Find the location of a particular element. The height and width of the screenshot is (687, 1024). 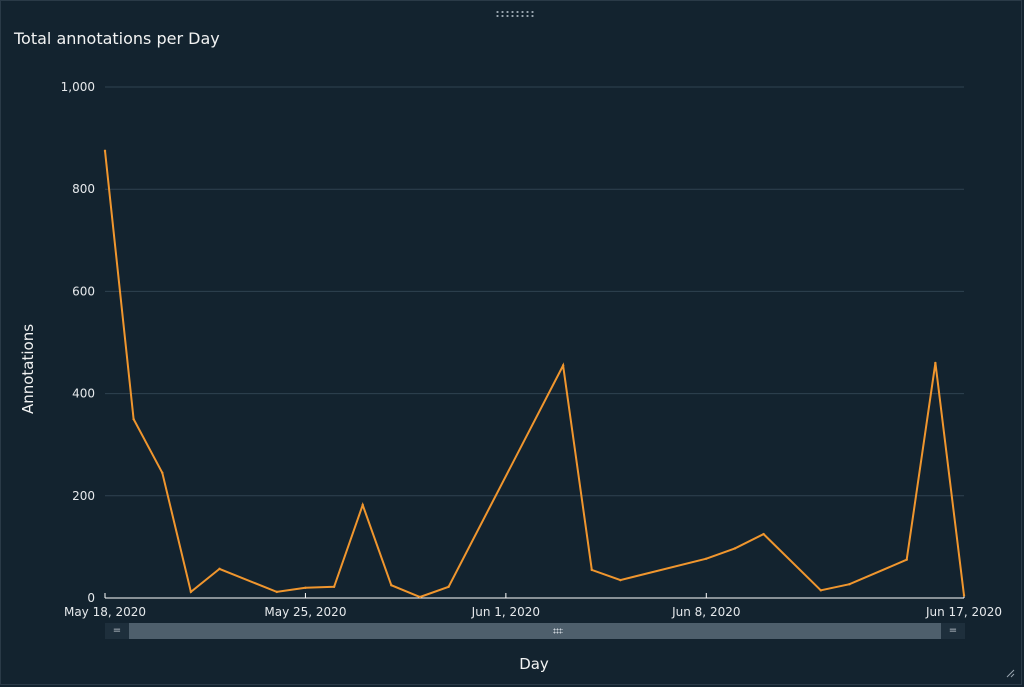

x-tick-label: Jun 8, 2020 is located at coordinates (705, 612).